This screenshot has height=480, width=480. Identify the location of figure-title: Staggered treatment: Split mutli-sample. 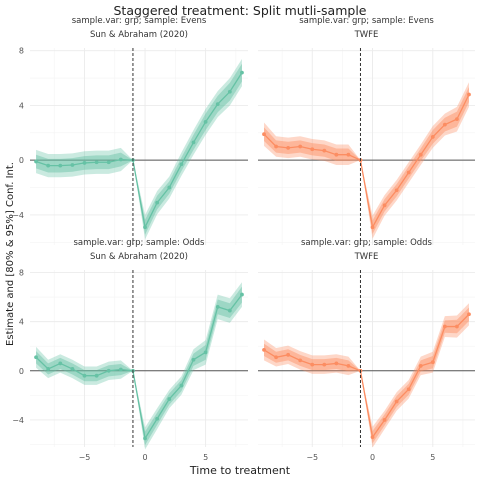
(239, 10).